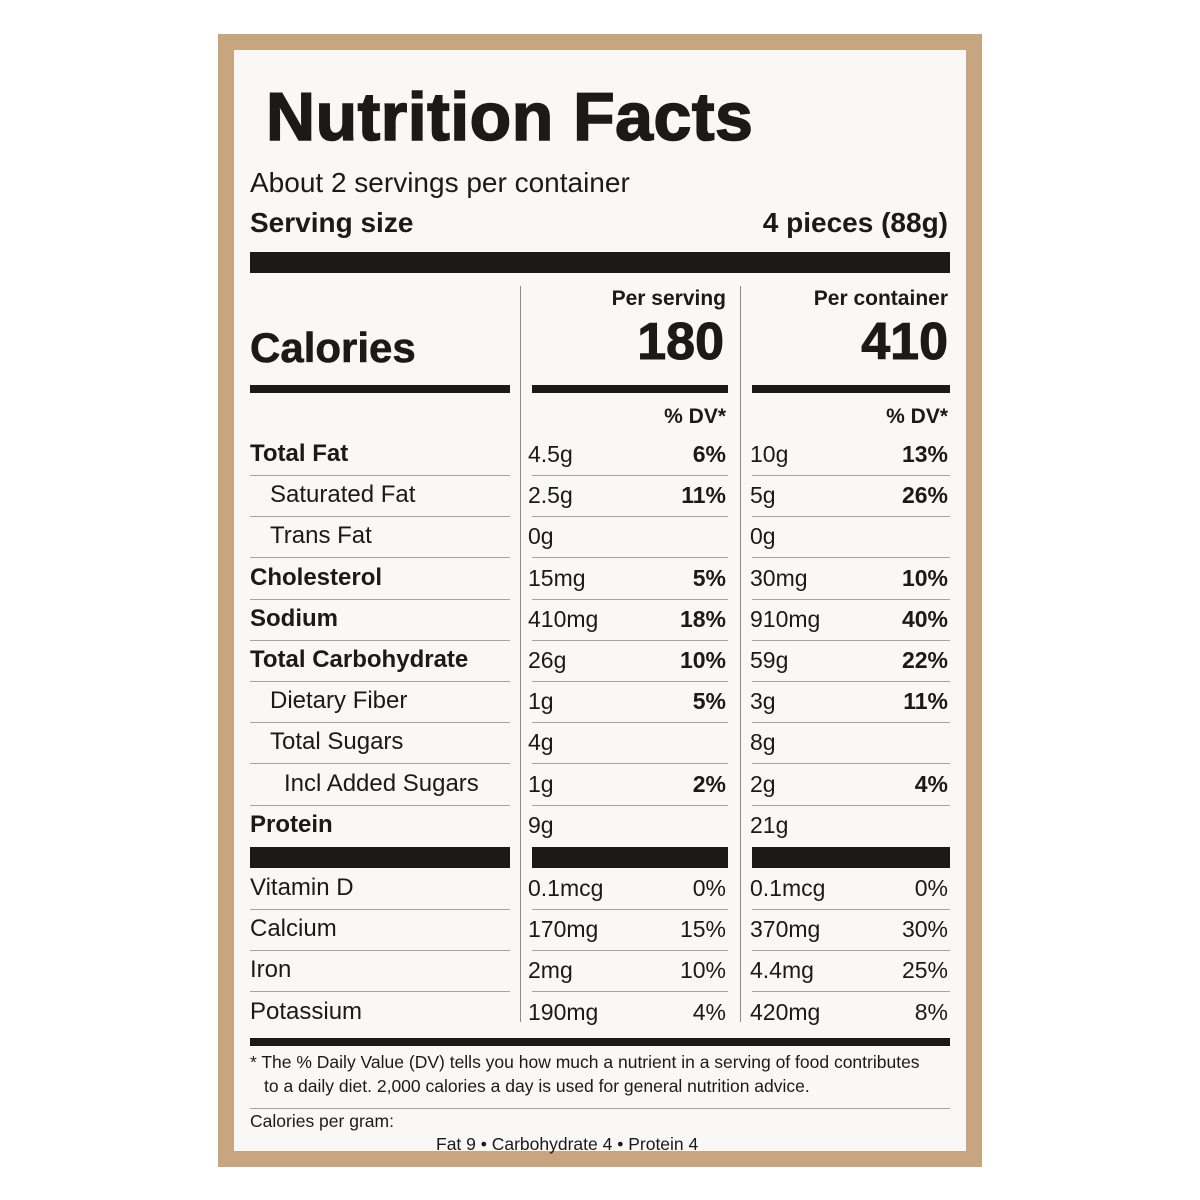  What do you see at coordinates (702, 970) in the screenshot?
I see `vitamin-dv-serving: 10%` at bounding box center [702, 970].